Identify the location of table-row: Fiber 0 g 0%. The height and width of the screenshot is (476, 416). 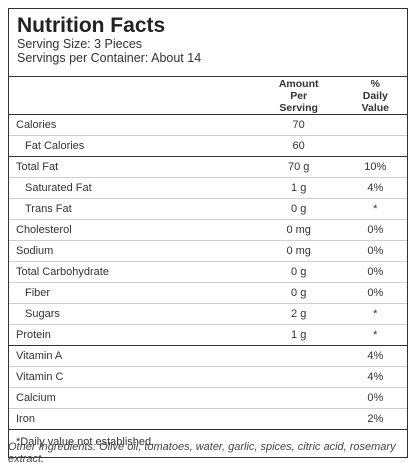
(208, 293).